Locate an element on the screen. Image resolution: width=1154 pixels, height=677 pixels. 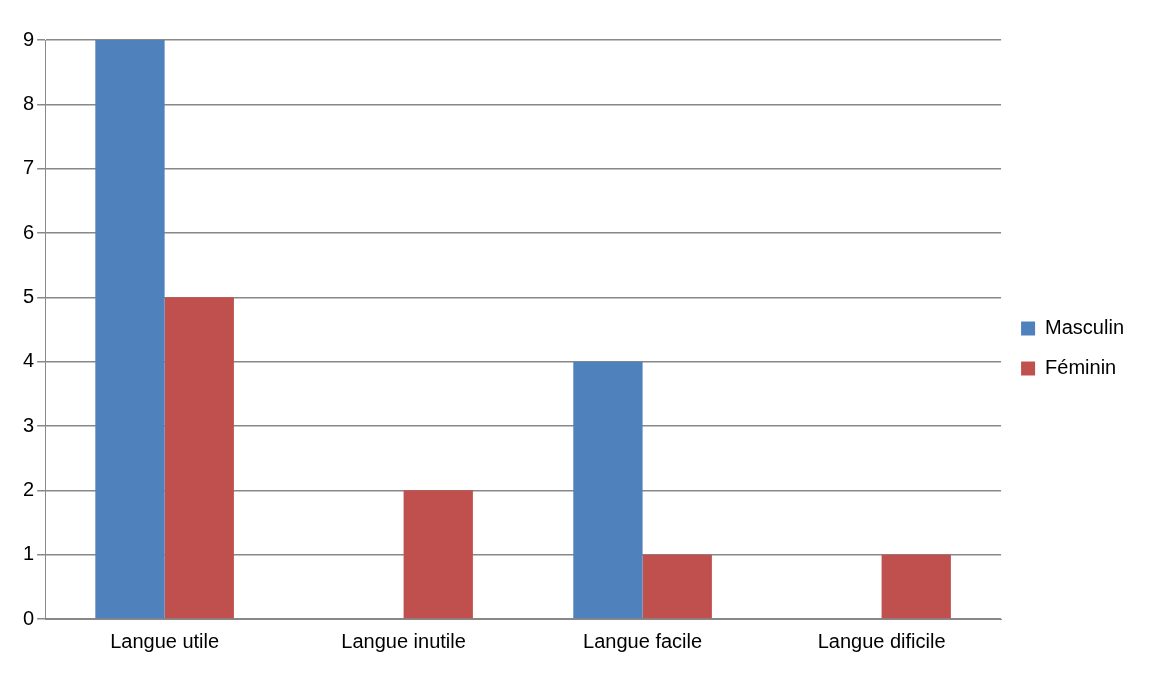
legend-label: Féminin is located at coordinates (1081, 367).